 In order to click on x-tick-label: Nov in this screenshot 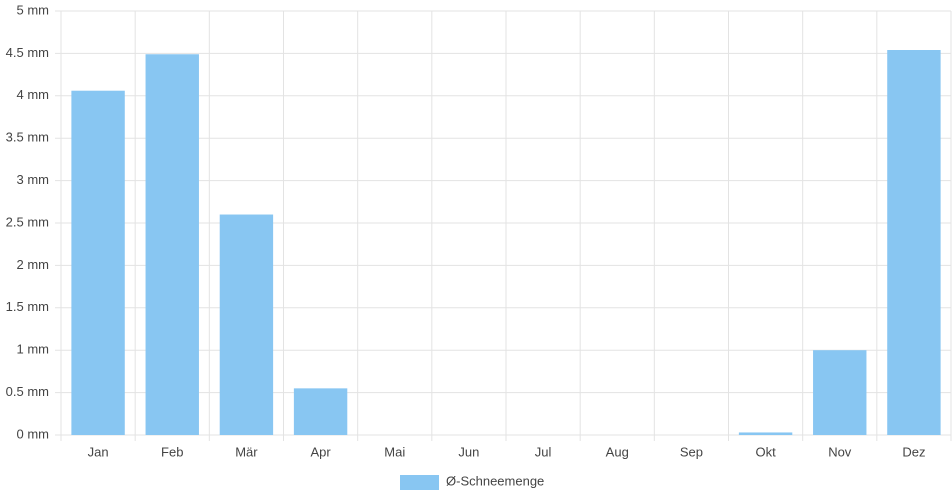, I will do `click(840, 451)`.